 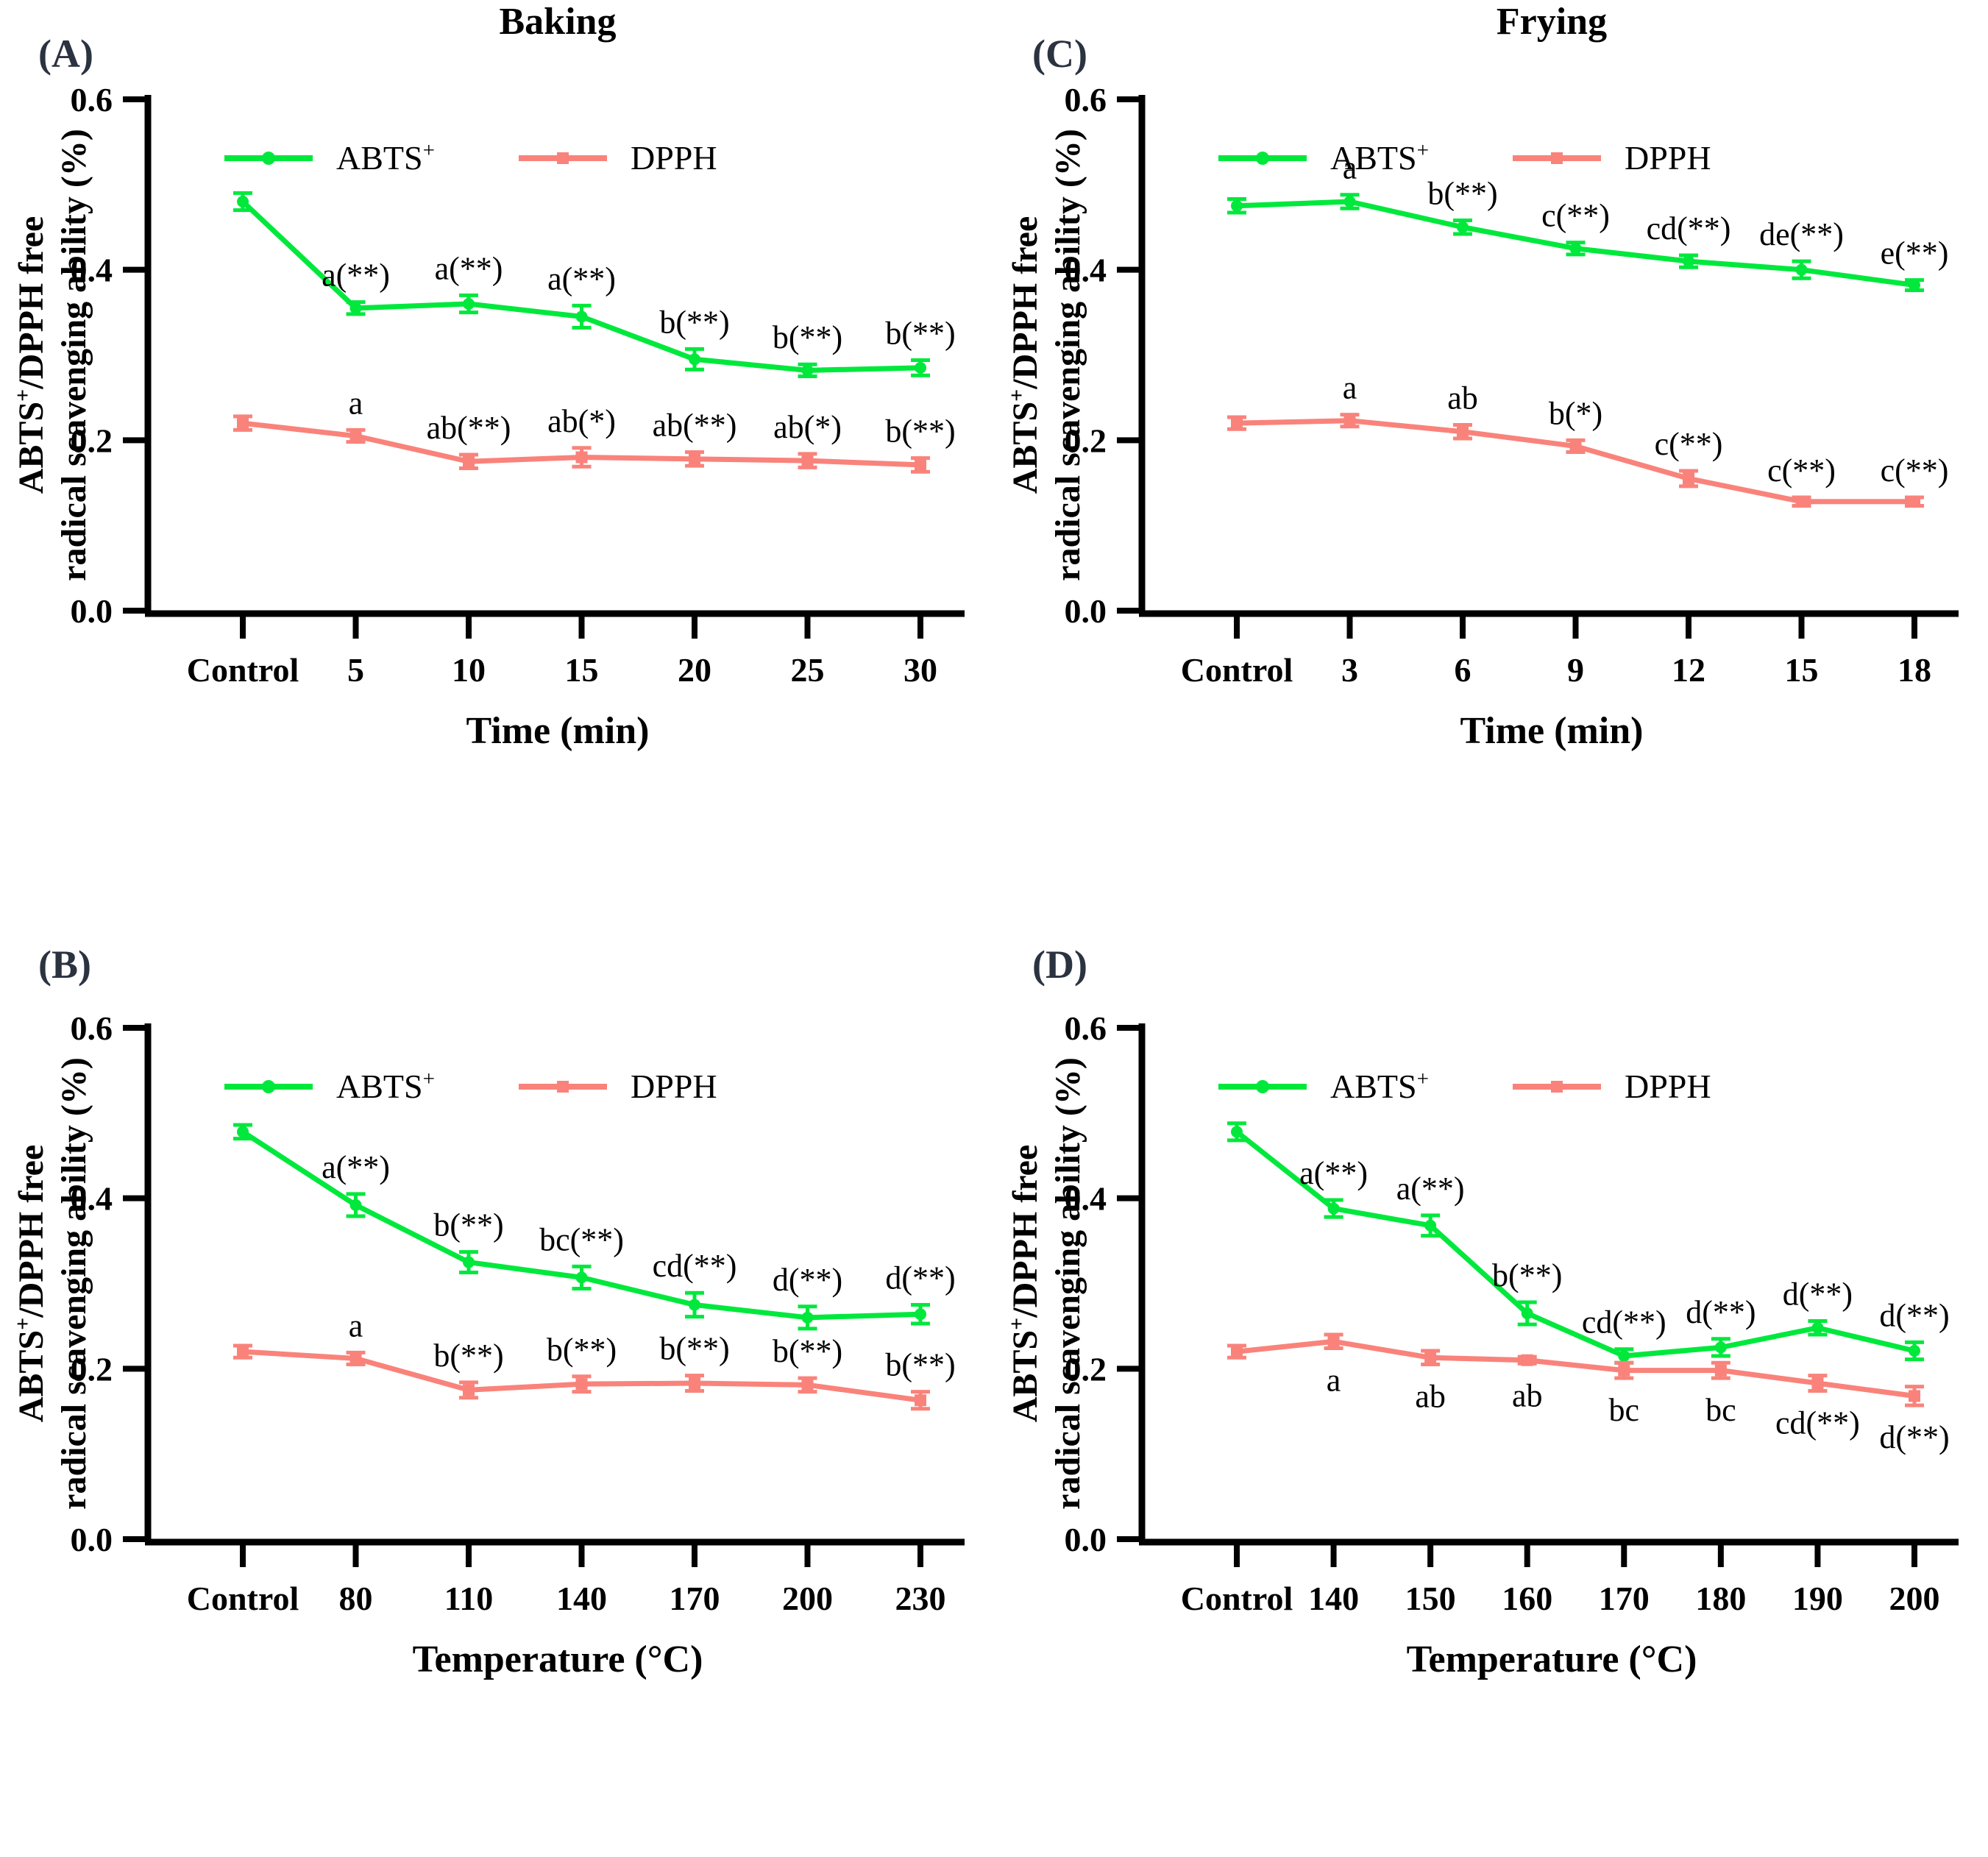 What do you see at coordinates (1817, 1599) in the screenshot?
I see `svg-text: 190` at bounding box center [1817, 1599].